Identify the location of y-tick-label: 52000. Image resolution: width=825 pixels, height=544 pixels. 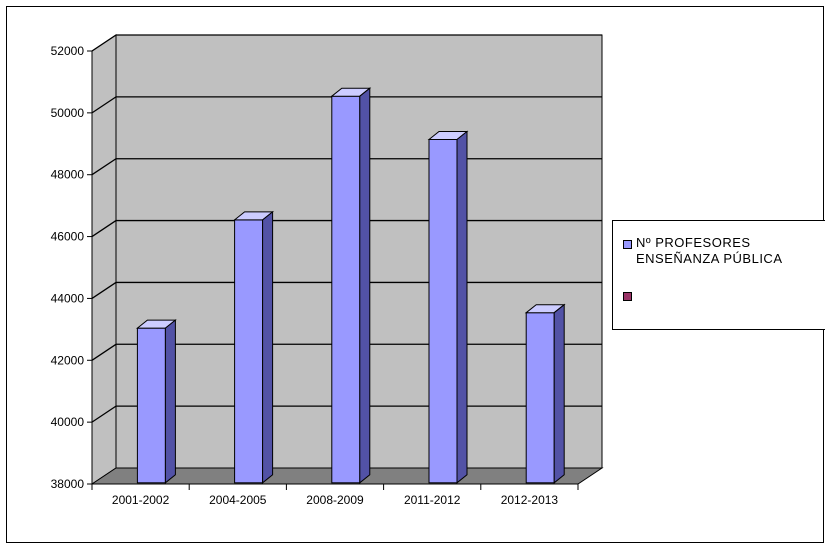
(68, 51).